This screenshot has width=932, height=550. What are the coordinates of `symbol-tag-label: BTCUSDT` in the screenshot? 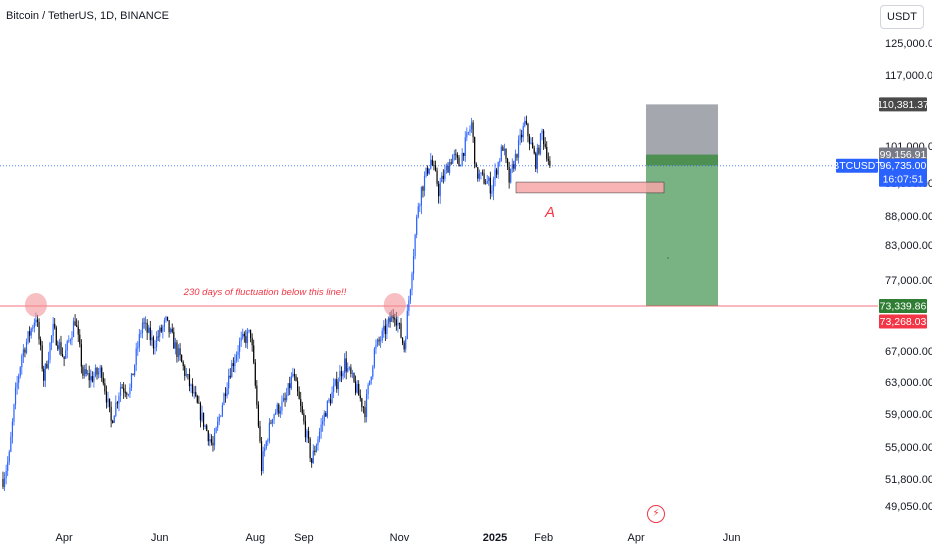 It's located at (857, 166).